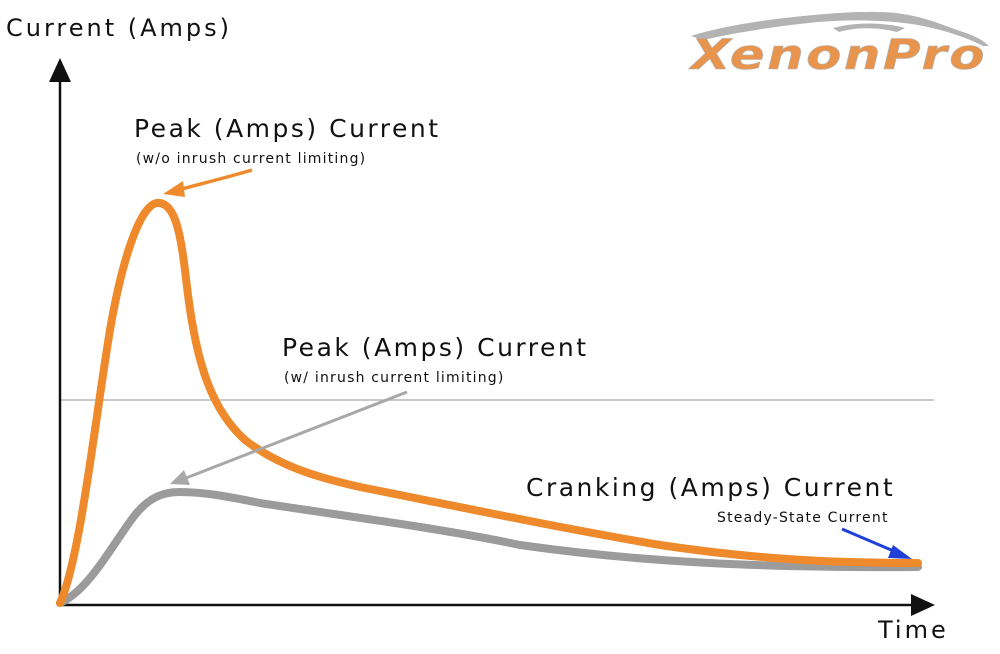 The image size is (1000, 654). Describe the element at coordinates (913, 630) in the screenshot. I see `x-axis-label: Time` at that location.